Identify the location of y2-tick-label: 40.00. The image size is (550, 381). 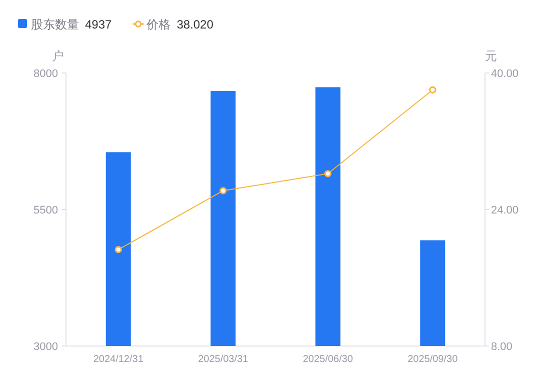
(505, 74).